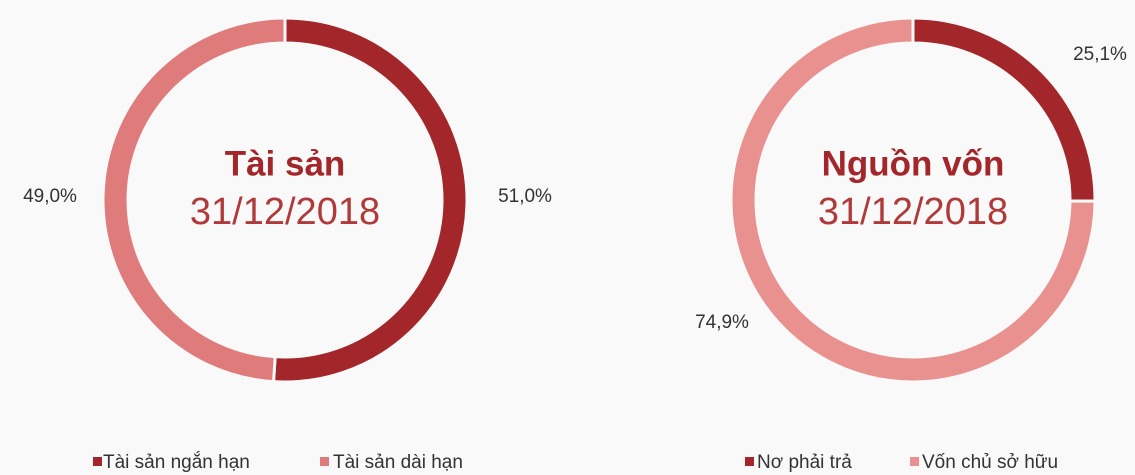  Describe the element at coordinates (804, 462) in the screenshot. I see `legend-label: Nơ phải trả` at that location.